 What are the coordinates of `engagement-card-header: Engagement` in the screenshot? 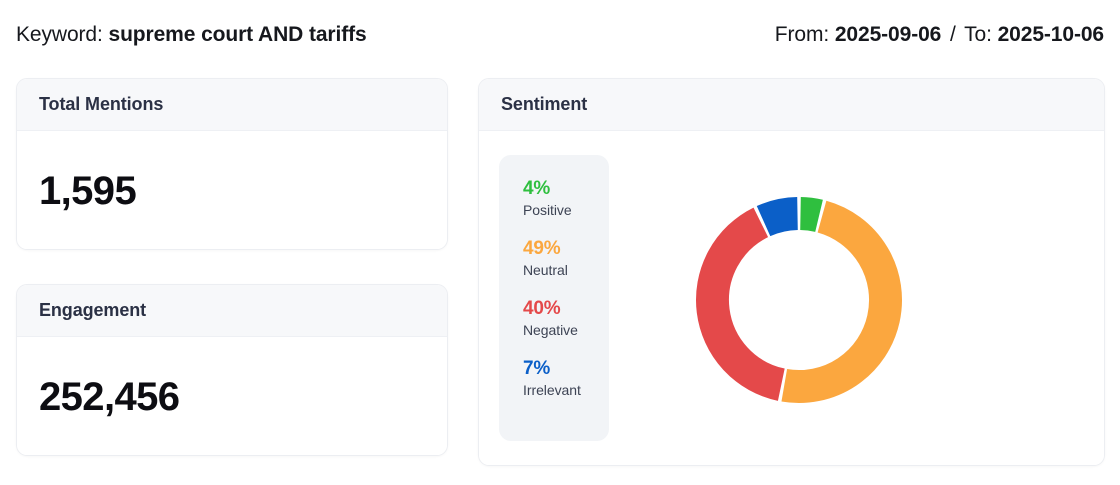 It's located at (232, 311).